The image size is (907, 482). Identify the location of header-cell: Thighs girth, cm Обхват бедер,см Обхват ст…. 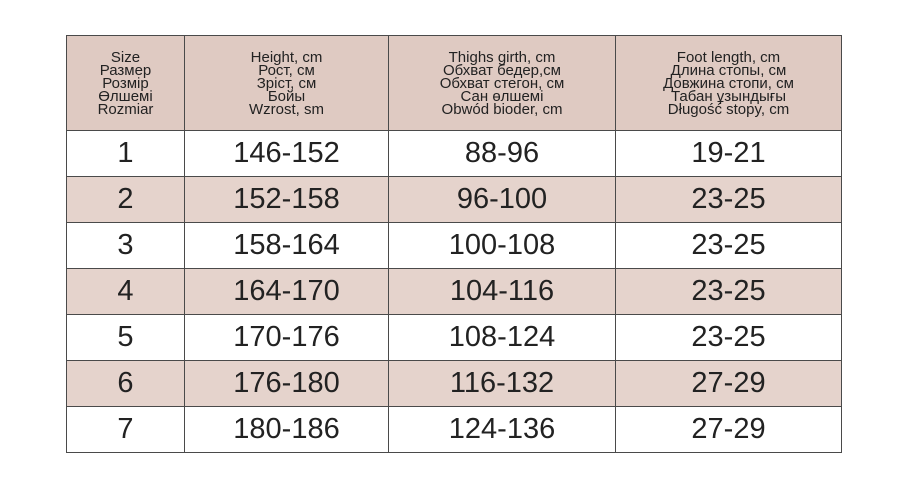
(502, 83).